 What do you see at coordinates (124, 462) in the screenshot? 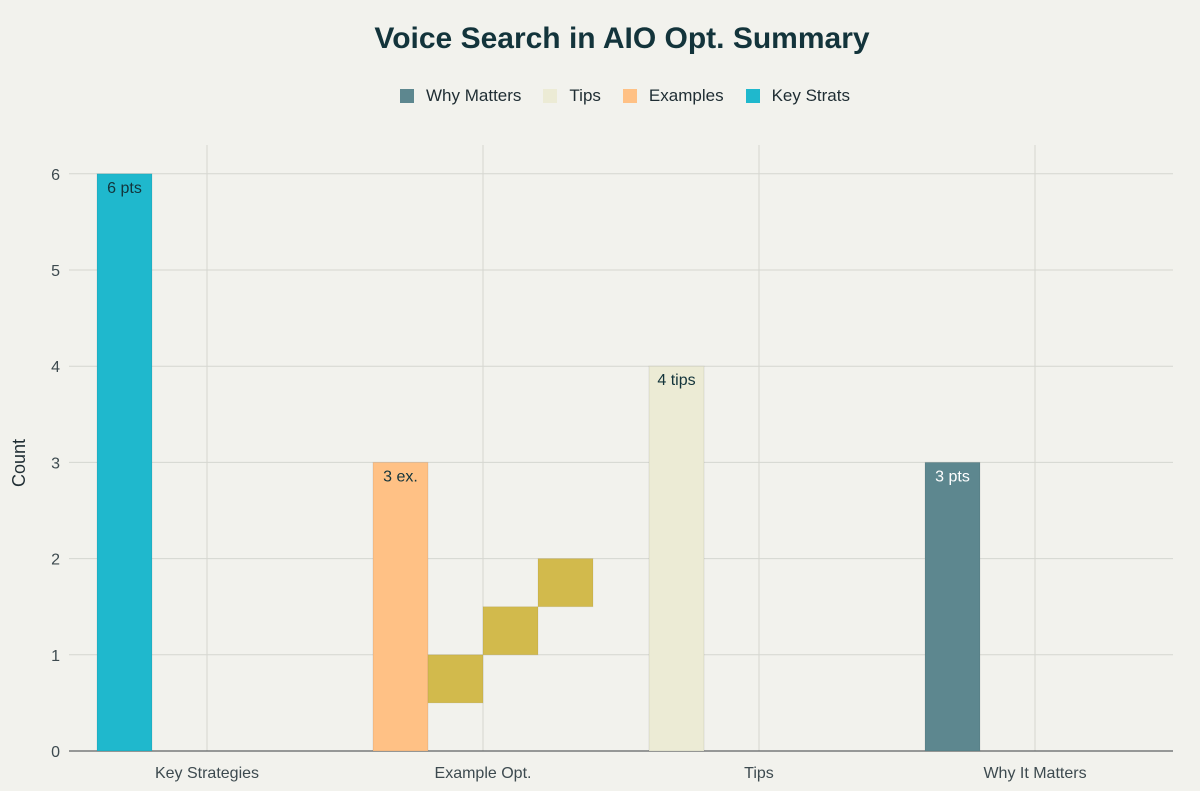
I see `bar-key-strats` at bounding box center [124, 462].